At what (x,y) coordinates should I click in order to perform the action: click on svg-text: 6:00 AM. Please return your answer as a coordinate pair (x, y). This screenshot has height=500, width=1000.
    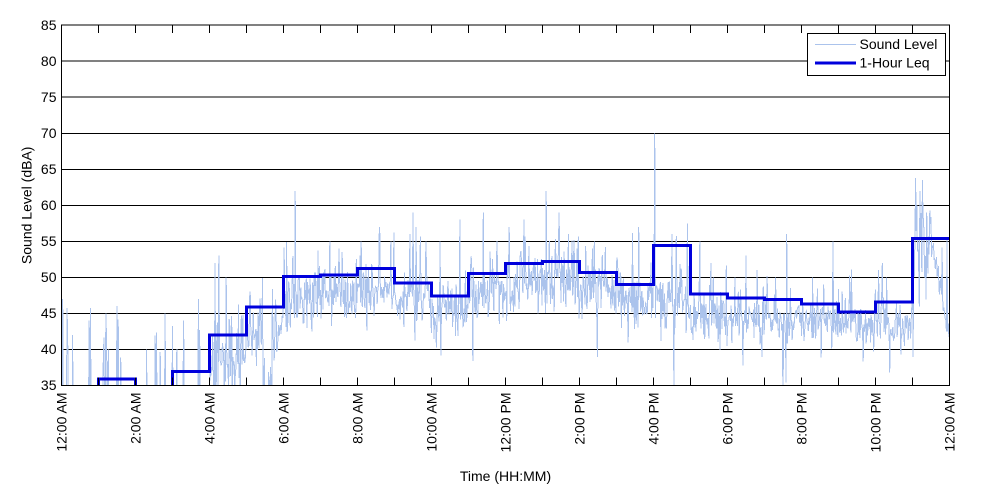
    Looking at the image, I should click on (283, 418).